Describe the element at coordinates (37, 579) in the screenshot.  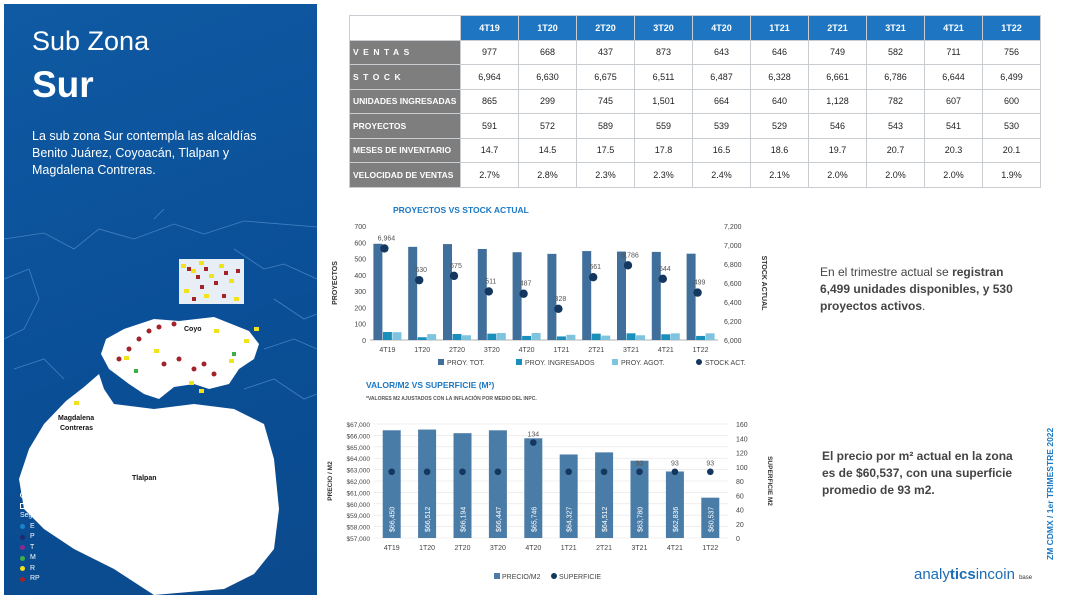
I see `legend-item: RP` at that location.